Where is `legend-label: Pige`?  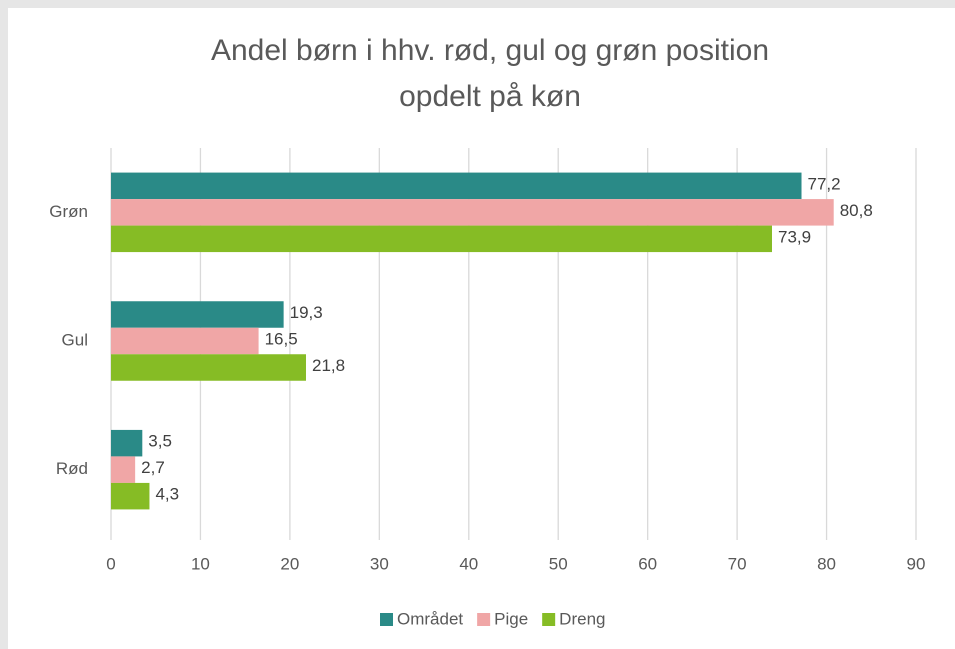 legend-label: Pige is located at coordinates (511, 618).